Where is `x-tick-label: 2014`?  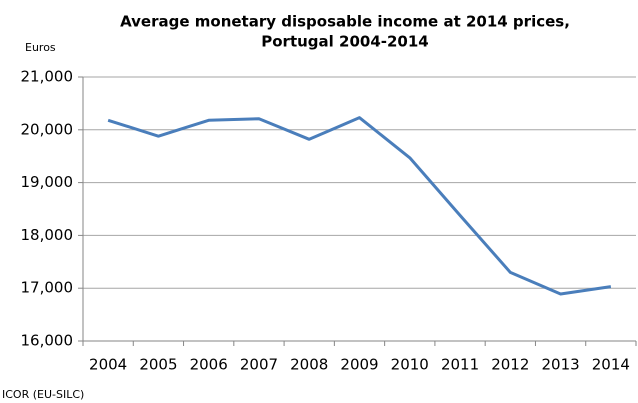
x-tick-label: 2014 is located at coordinates (611, 365).